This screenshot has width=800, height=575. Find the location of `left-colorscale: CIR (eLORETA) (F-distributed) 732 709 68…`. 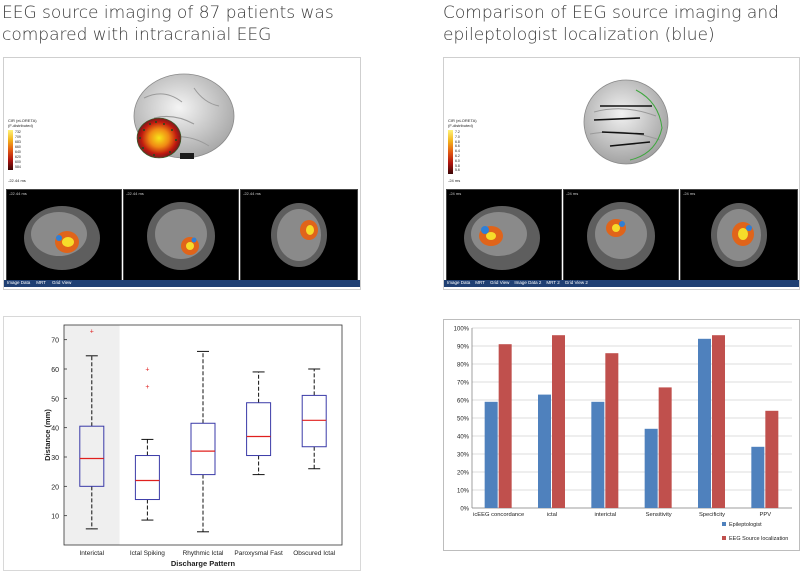

left-colorscale: CIR (eLORETA) (F-distributed) 732 709 68… is located at coordinates (28, 150).